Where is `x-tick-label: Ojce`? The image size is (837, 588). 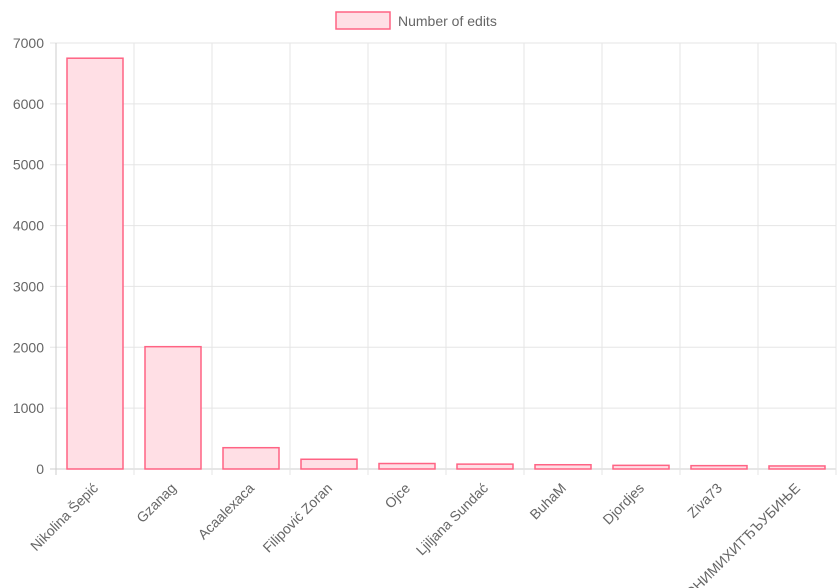
x-tick-label: Ojce is located at coordinates (397, 496).